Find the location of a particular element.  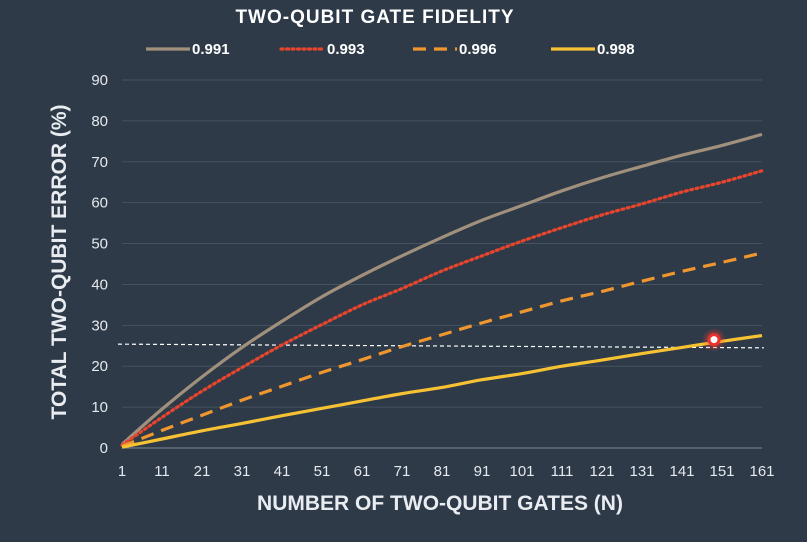

reference-line-group is located at coordinates (441, 346).